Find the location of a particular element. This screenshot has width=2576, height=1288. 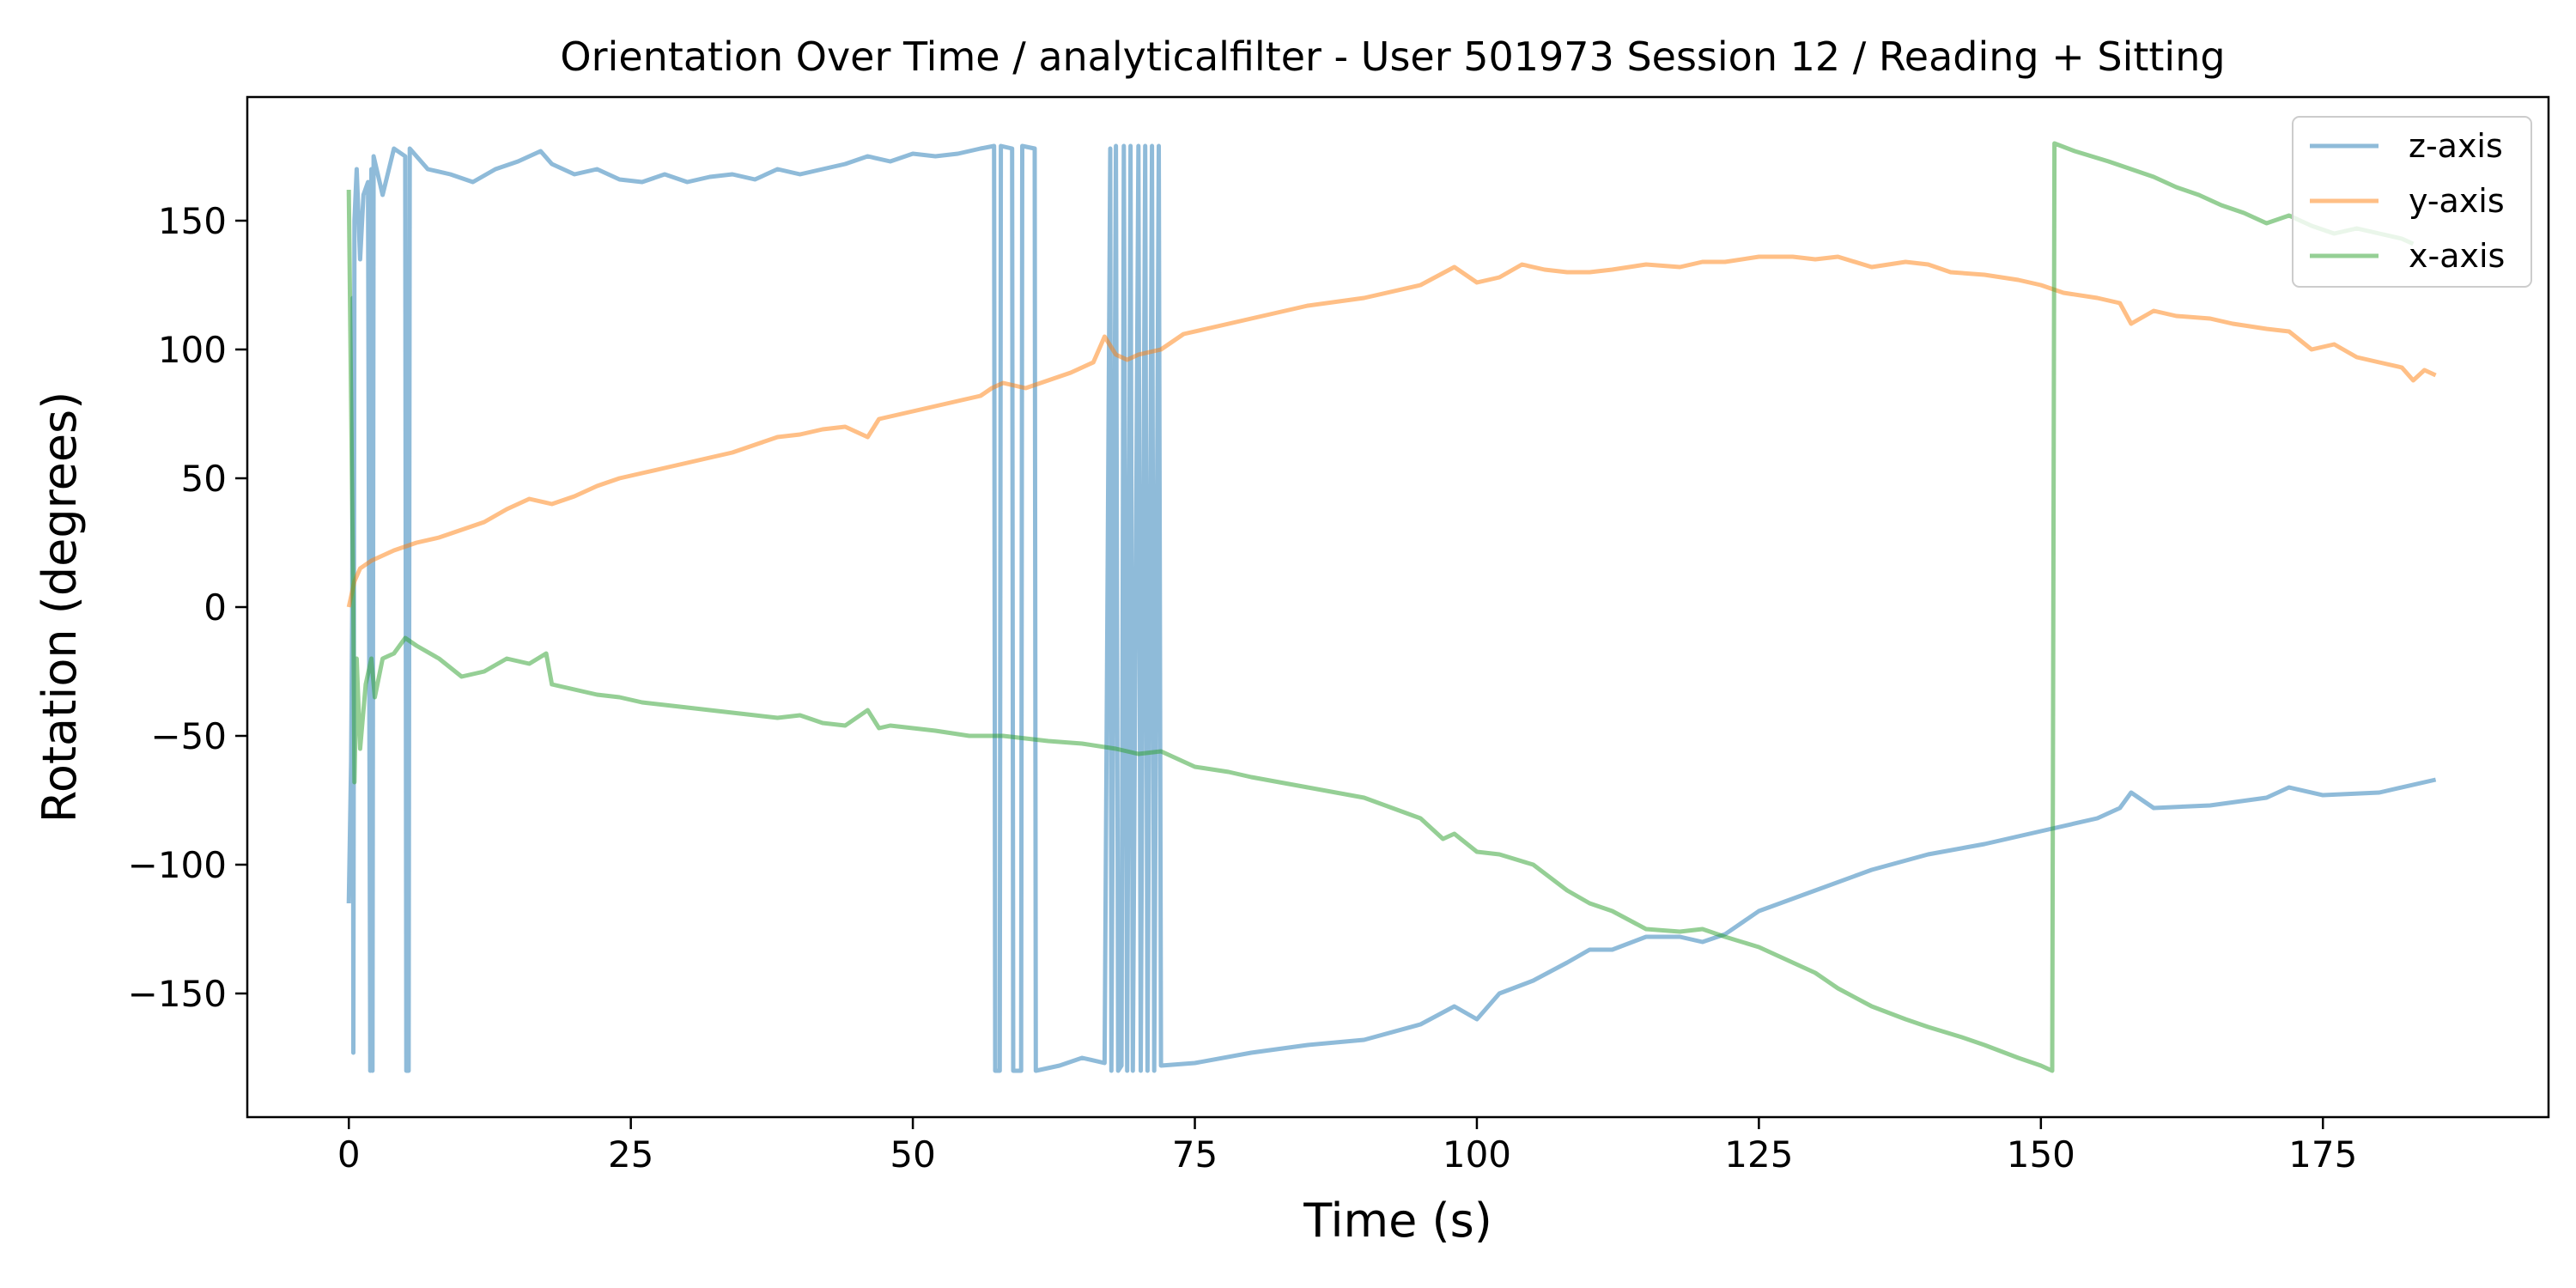

x-tick-label: 25 is located at coordinates (630, 1155).